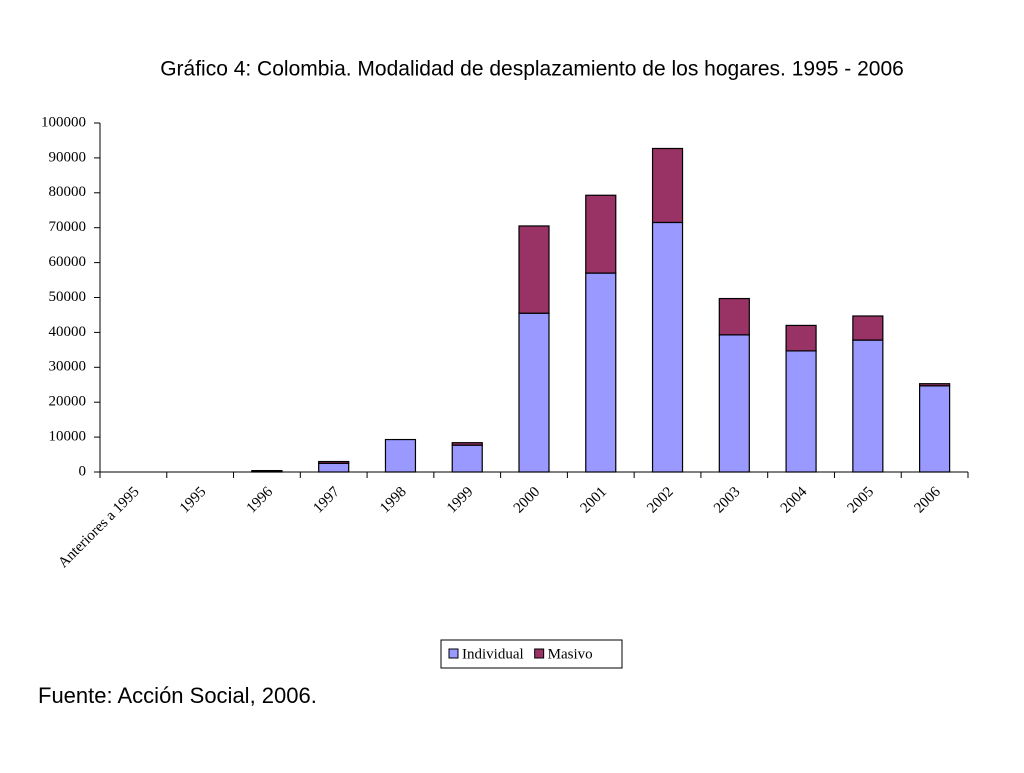 Image resolution: width=1024 pixels, height=773 pixels. I want to click on x-tick-label: 2003, so click(727, 500).